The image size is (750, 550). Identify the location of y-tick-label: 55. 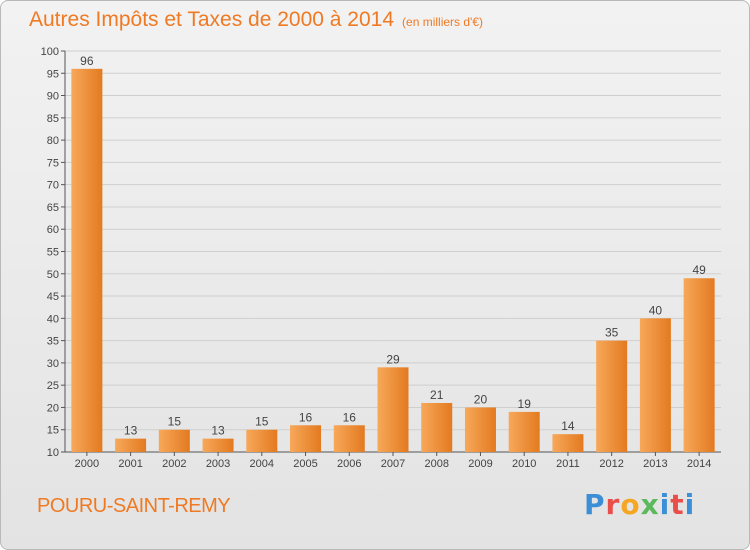
(53, 253).